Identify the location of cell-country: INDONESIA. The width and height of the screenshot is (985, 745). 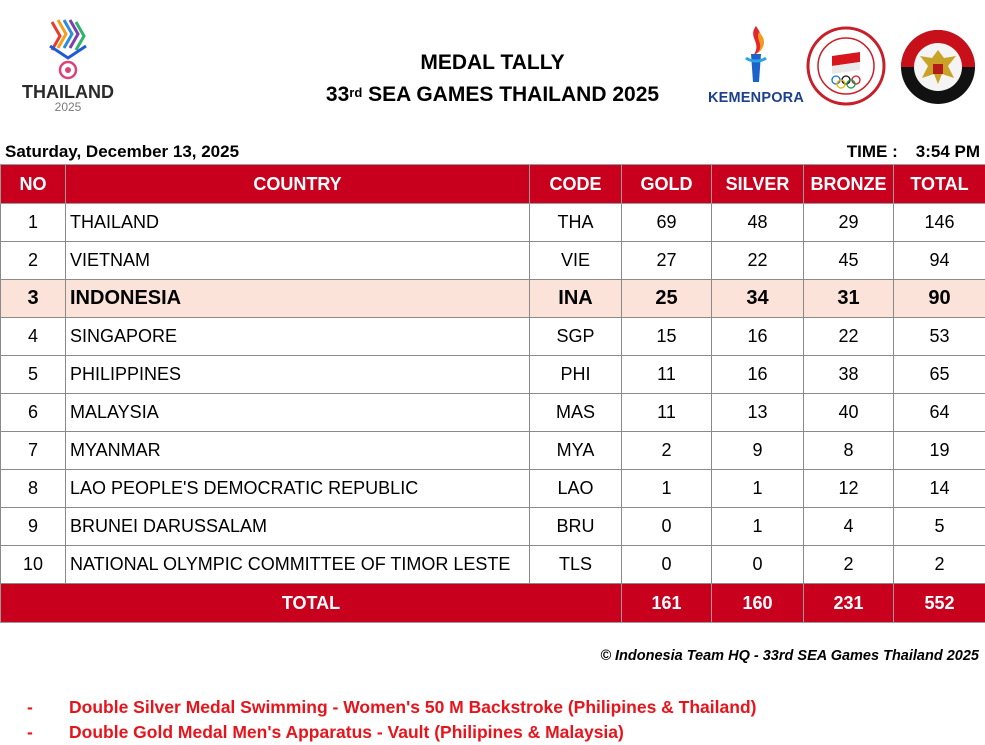
(298, 299).